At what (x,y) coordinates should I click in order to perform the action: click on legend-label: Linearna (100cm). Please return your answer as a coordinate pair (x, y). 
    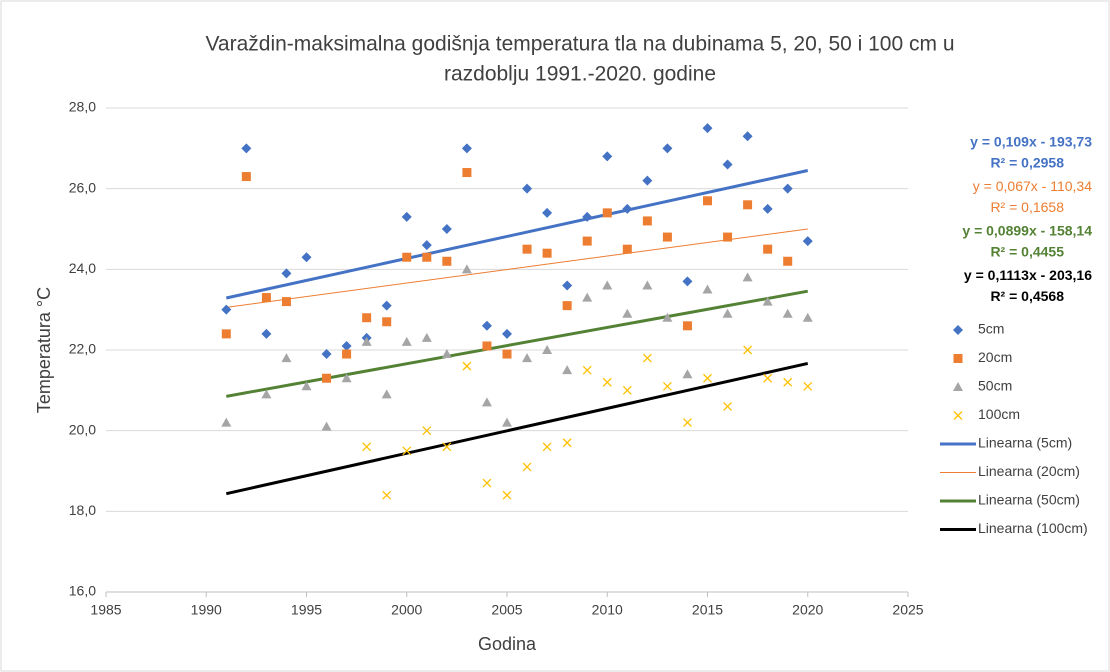
    Looking at the image, I should click on (1033, 528).